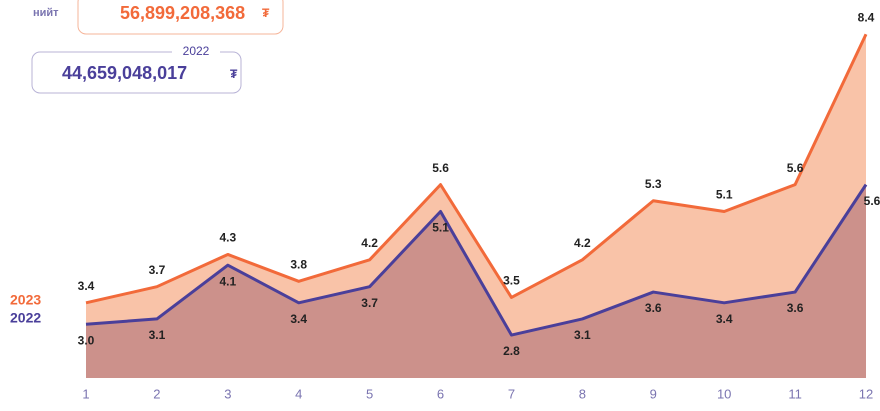 This screenshot has width=880, height=411. I want to click on x-tick-label: 4, so click(298, 393).